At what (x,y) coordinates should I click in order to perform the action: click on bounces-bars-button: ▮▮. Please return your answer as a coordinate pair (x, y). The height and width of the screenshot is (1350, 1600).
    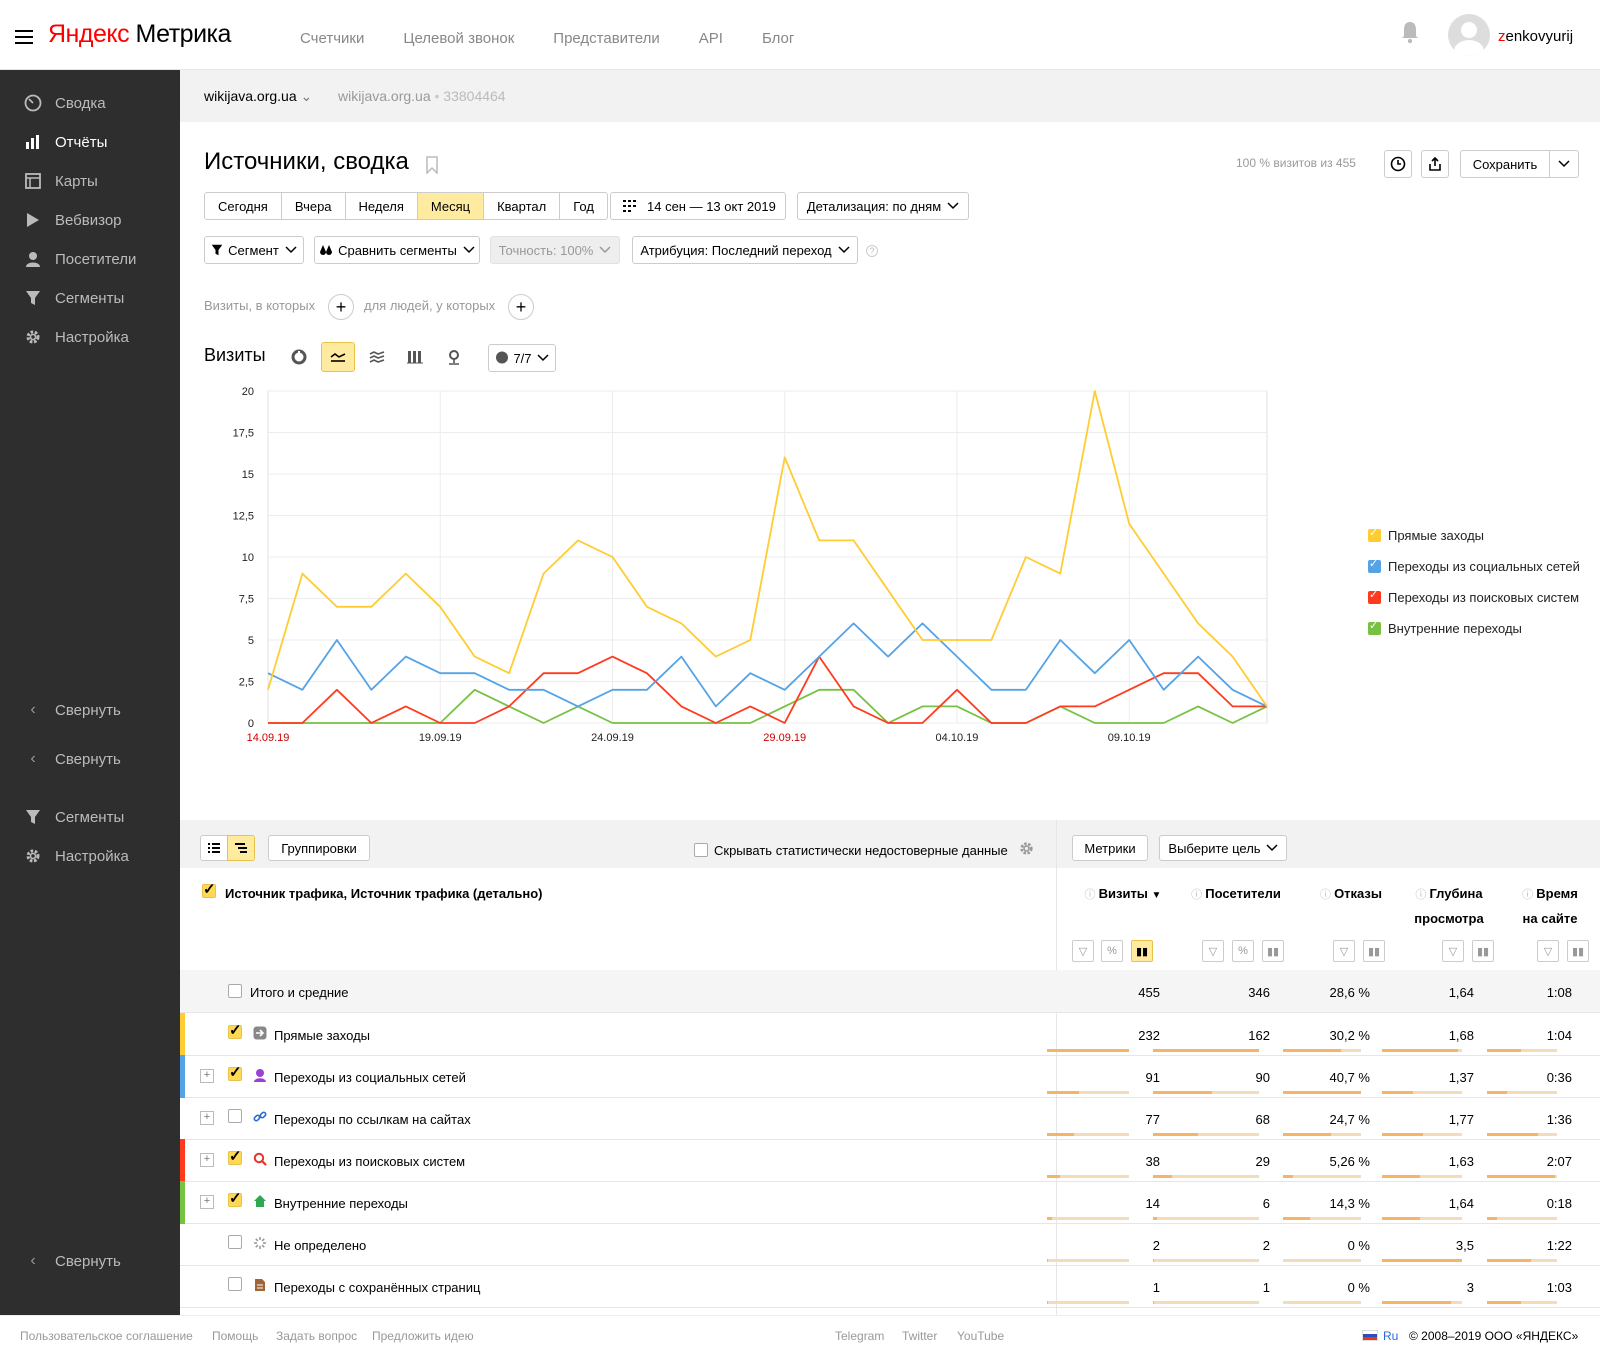
    Looking at the image, I should click on (1374, 951).